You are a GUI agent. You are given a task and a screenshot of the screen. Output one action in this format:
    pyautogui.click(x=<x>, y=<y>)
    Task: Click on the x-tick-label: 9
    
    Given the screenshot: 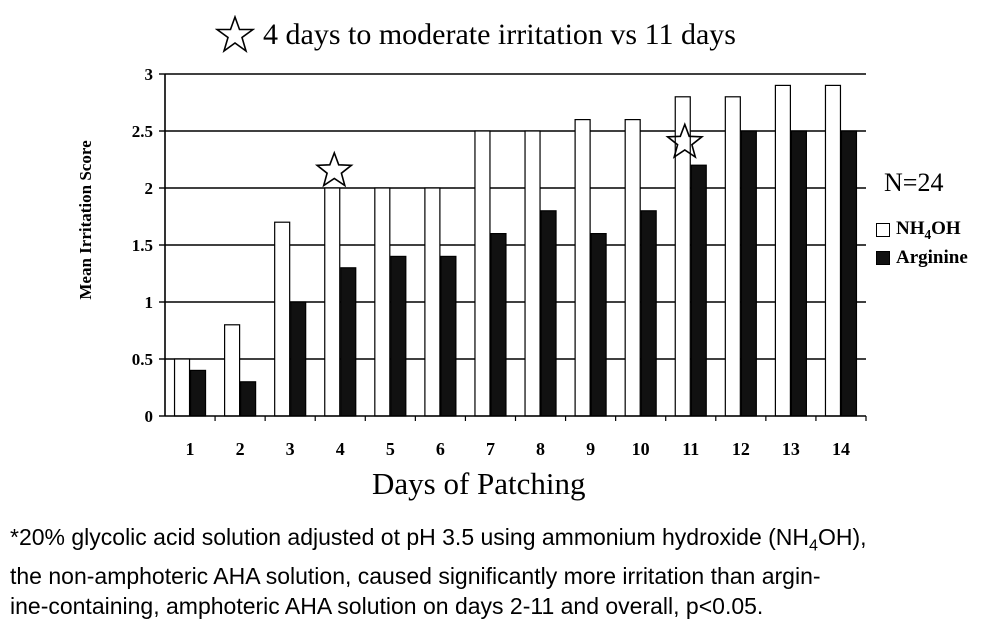 What is the action you would take?
    pyautogui.click(x=590, y=449)
    